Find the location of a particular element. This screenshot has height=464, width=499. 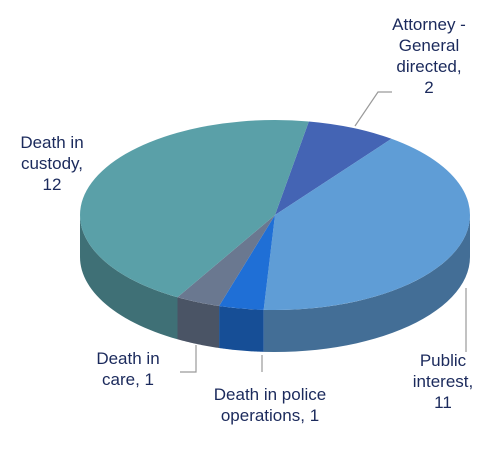

data-label: Death in custody 12 is located at coordinates (52, 163).